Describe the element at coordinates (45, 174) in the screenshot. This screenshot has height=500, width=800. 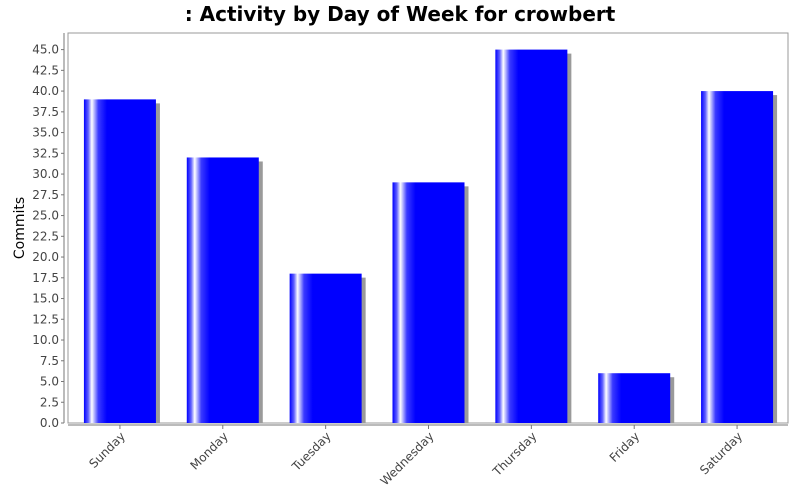
I see `y-tick-label: 30.0` at that location.